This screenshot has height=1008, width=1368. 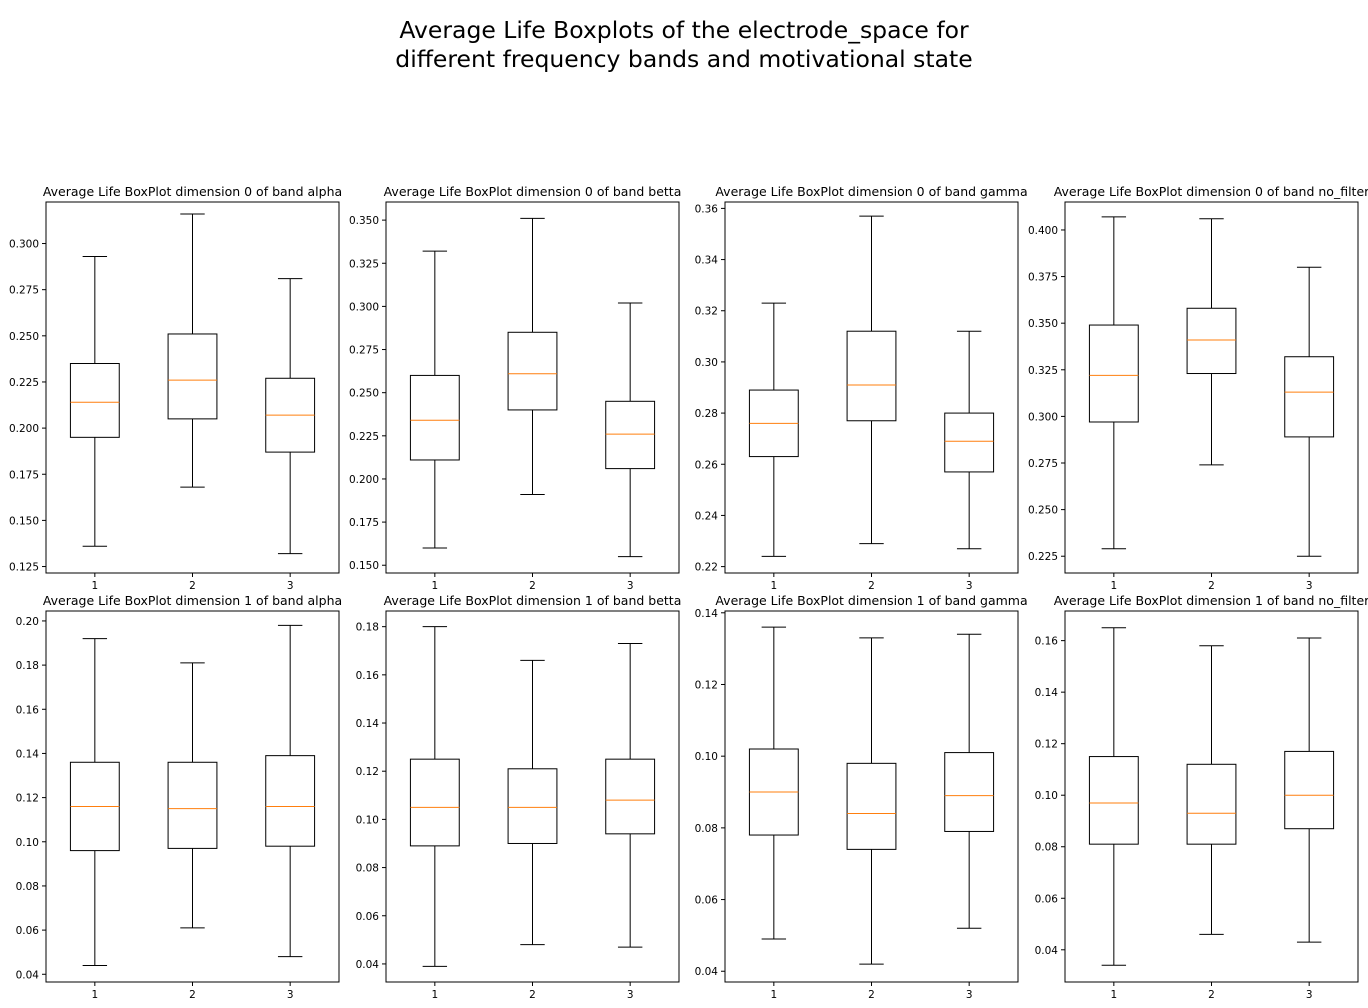 What do you see at coordinates (707, 465) in the screenshot?
I see `y-tick-label: 0.26` at bounding box center [707, 465].